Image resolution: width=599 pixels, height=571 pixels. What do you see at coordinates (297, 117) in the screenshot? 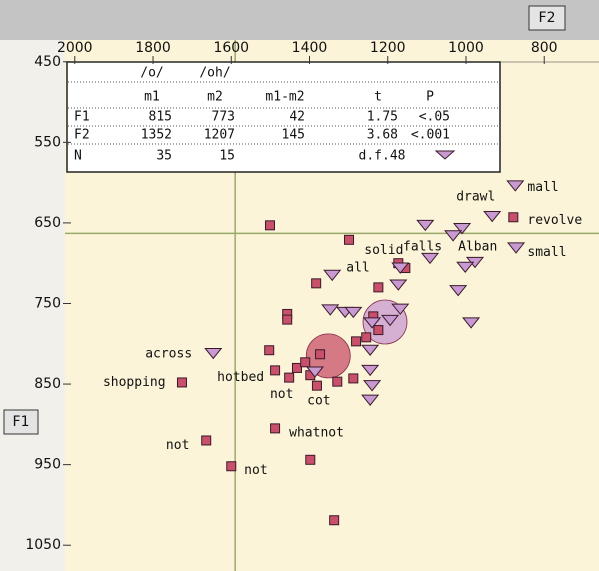
I see `table-cell: 42` at bounding box center [297, 117].